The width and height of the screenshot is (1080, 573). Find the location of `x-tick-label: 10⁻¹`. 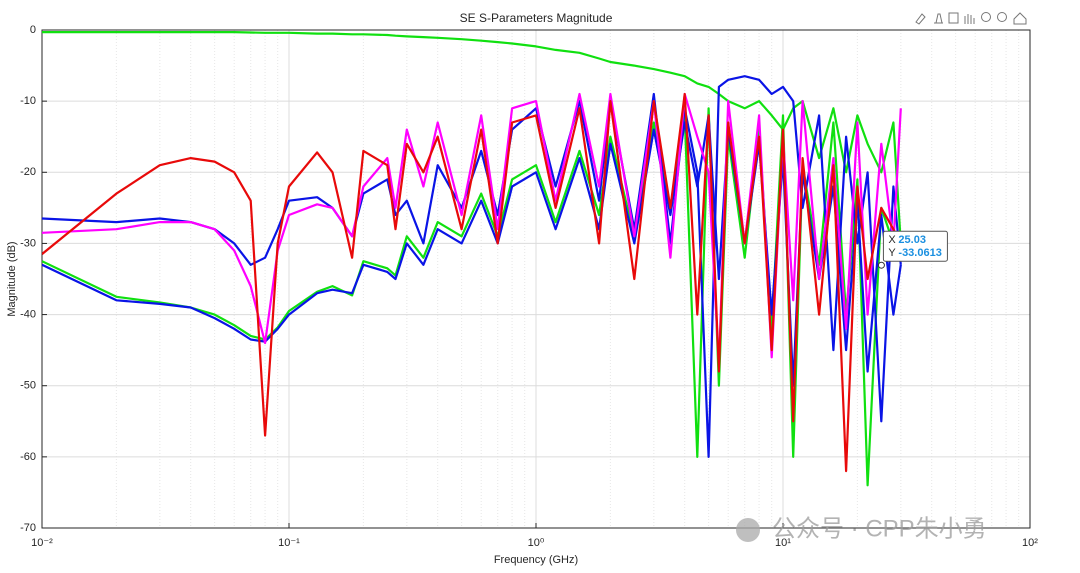

x-tick-label: 10⁻¹ is located at coordinates (289, 543).